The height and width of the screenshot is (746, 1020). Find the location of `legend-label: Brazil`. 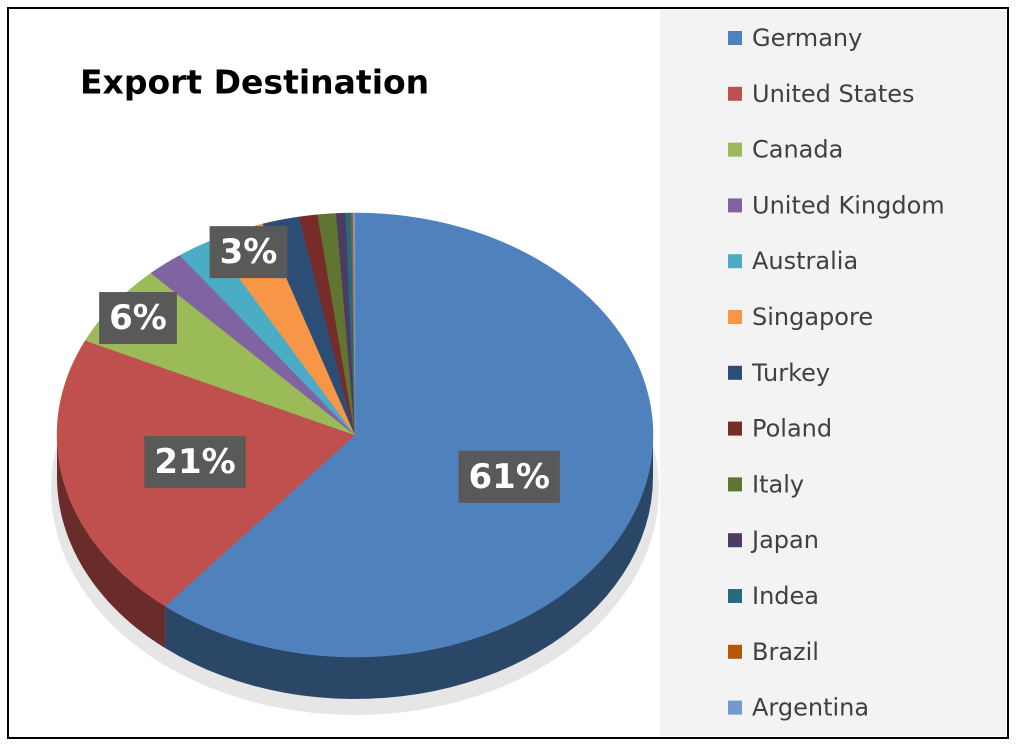

legend-label: Brazil is located at coordinates (785, 652).